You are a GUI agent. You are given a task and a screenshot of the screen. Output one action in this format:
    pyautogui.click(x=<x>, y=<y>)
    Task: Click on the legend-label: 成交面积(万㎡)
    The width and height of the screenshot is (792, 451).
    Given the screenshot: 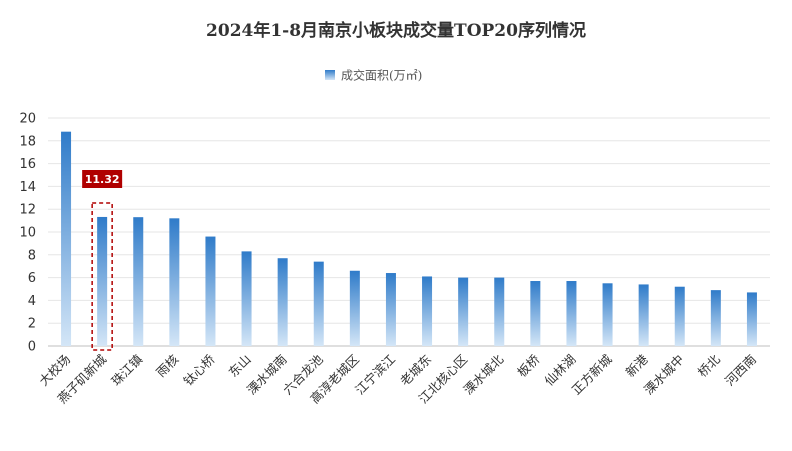 What is the action you would take?
    pyautogui.click(x=381, y=75)
    